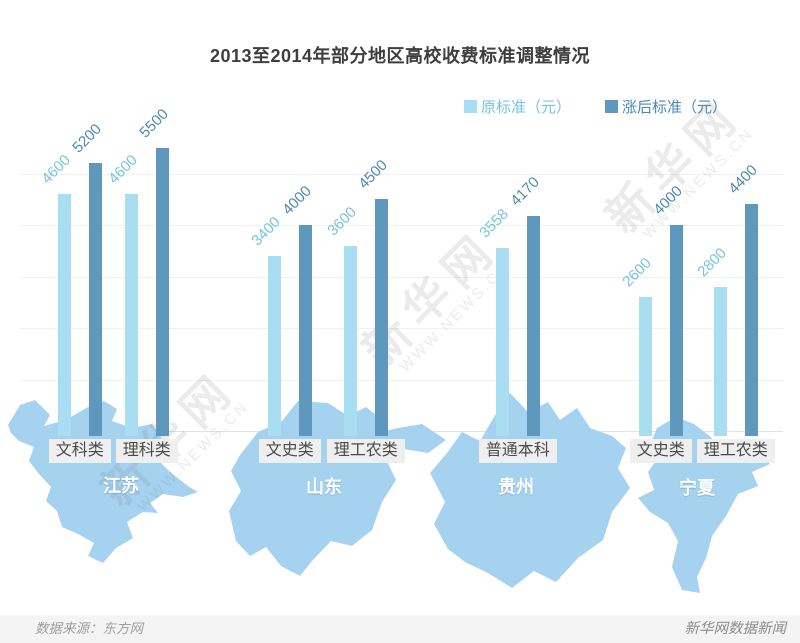 This screenshot has height=643, width=800. Describe the element at coordinates (86, 138) in the screenshot. I see `bar-value-label: 5200` at that location.